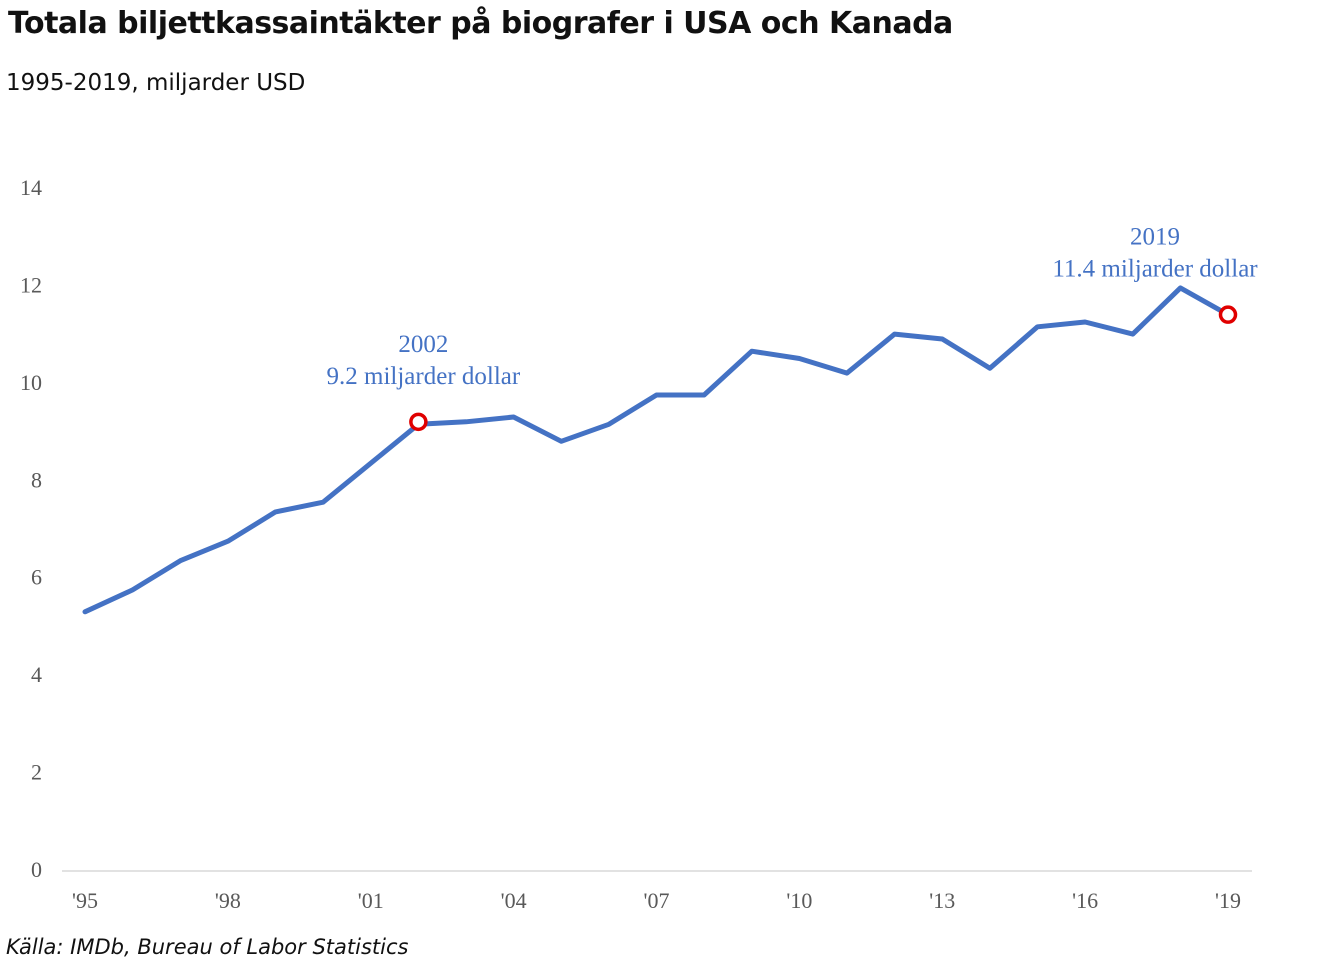  I want to click on highlight-value-label: 11.4 miljarder dollar, so click(1155, 269).